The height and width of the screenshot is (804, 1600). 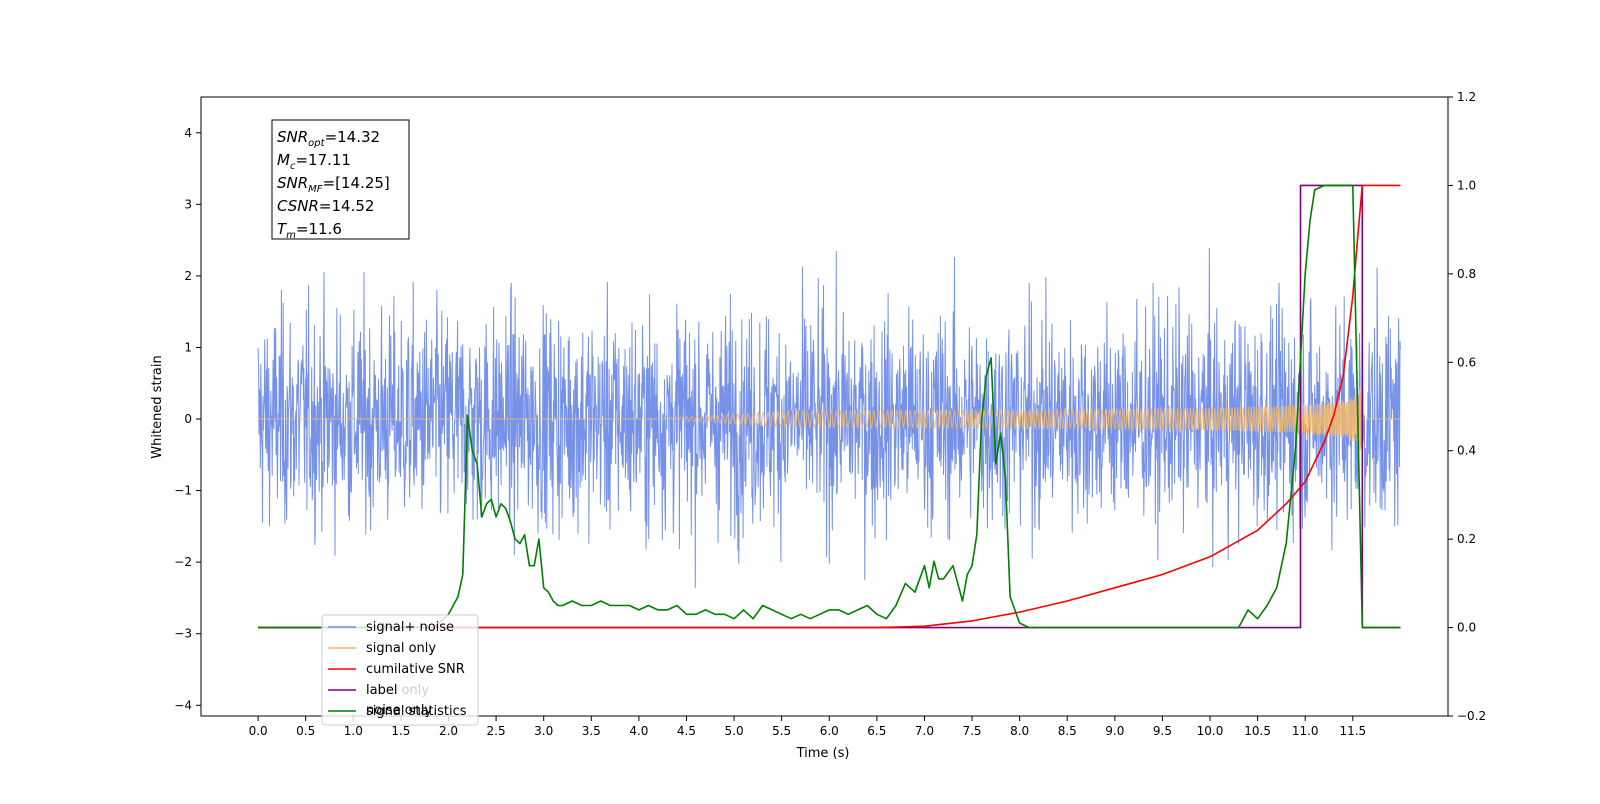 I want to click on legend-label: signal statistics, so click(x=416, y=711).